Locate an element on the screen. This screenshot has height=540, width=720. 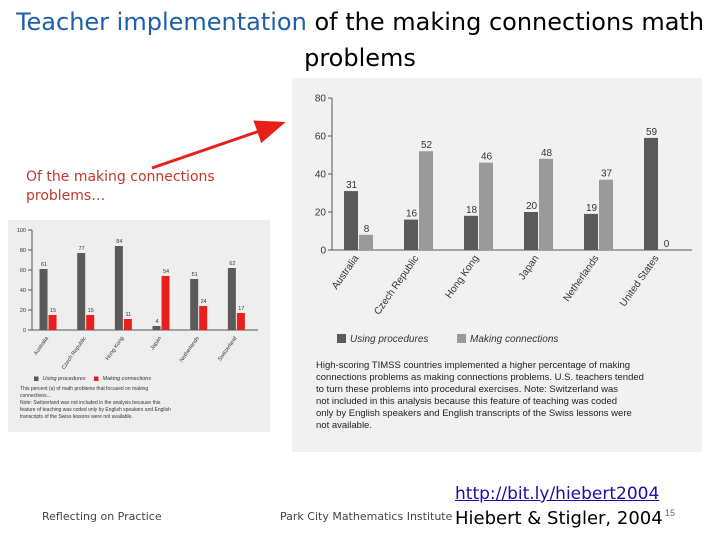
data-label: 31 is located at coordinates (352, 185).